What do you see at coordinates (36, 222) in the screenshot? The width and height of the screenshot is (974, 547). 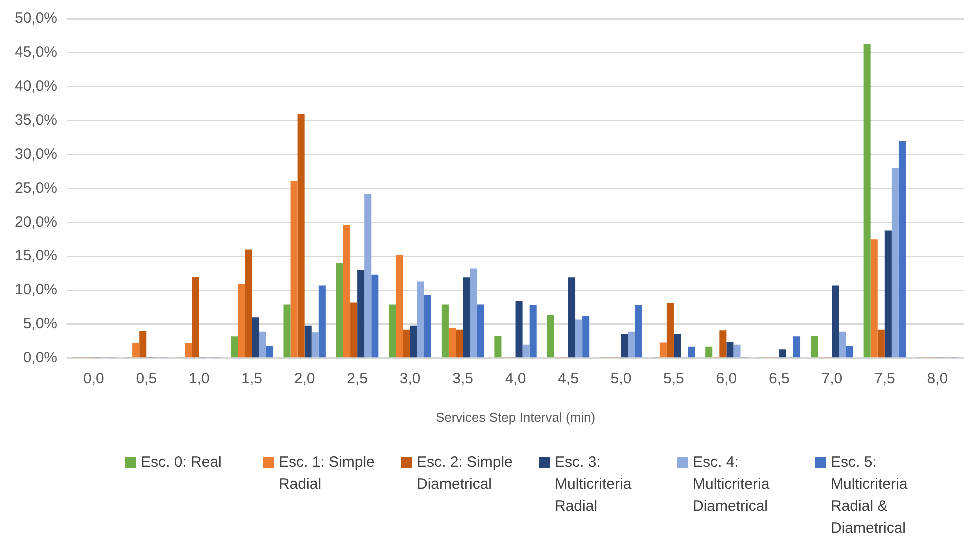 I see `y-tick-label: 20,0%` at bounding box center [36, 222].